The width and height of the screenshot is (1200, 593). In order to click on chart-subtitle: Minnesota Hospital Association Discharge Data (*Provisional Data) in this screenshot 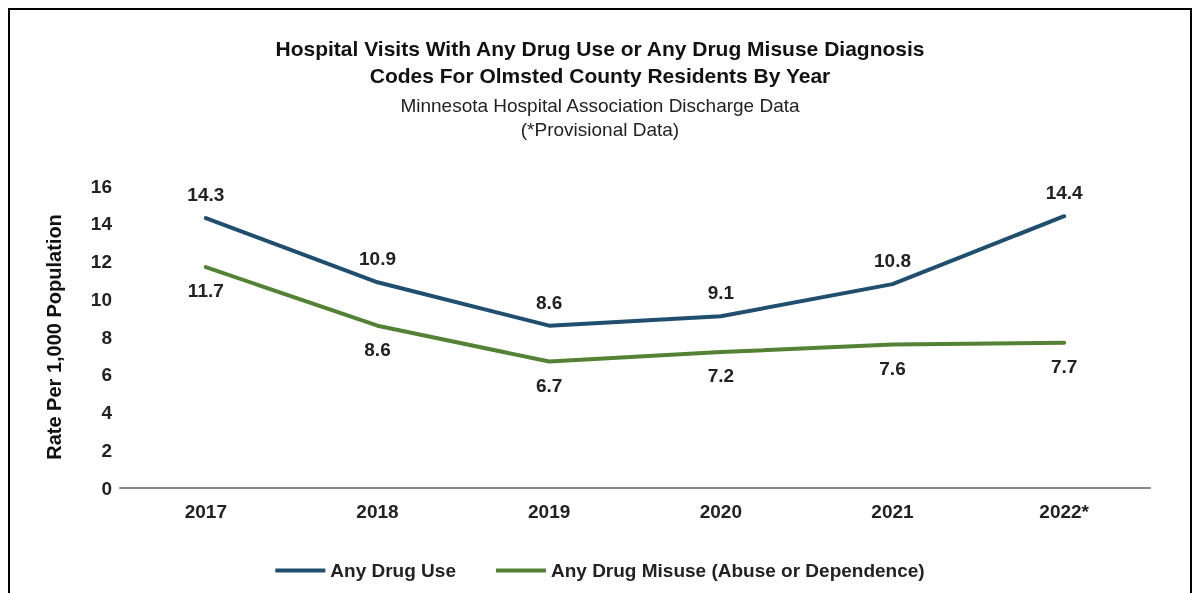, I will do `click(600, 117)`.